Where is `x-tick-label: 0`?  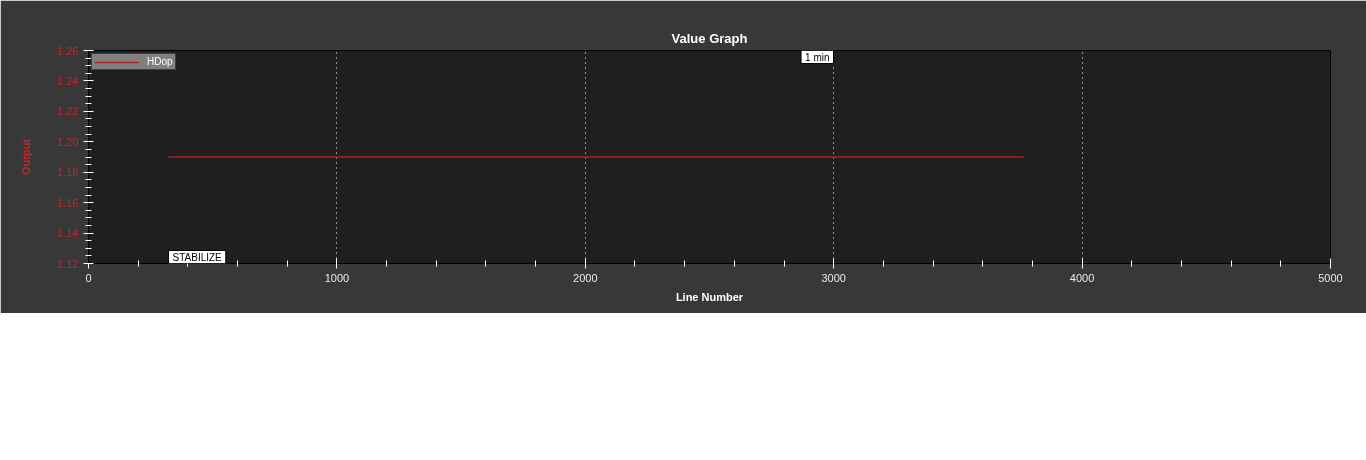
x-tick-label: 0 is located at coordinates (88, 277).